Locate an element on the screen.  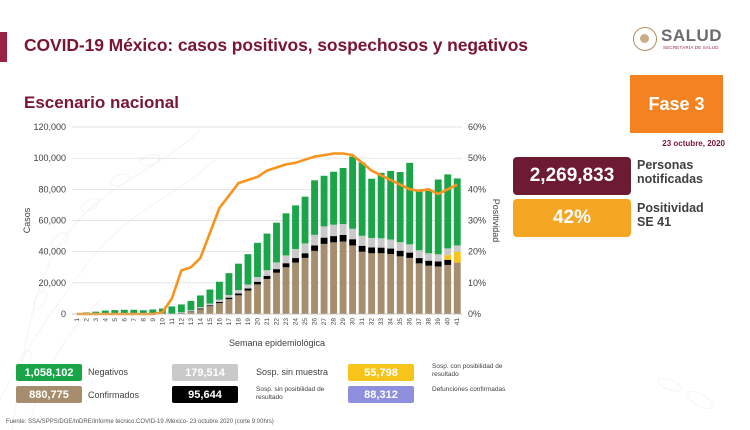
kpi-positivity-label-line1: Positividad is located at coordinates (670, 208).